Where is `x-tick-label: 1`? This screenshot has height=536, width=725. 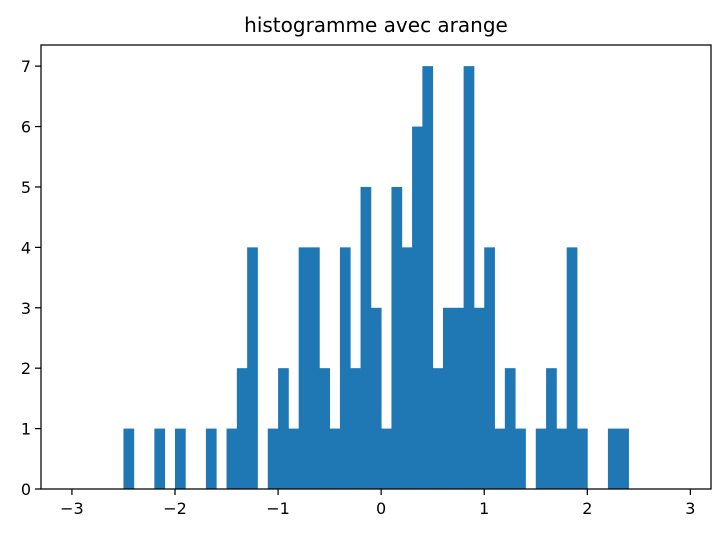
x-tick-label: 1 is located at coordinates (484, 508).